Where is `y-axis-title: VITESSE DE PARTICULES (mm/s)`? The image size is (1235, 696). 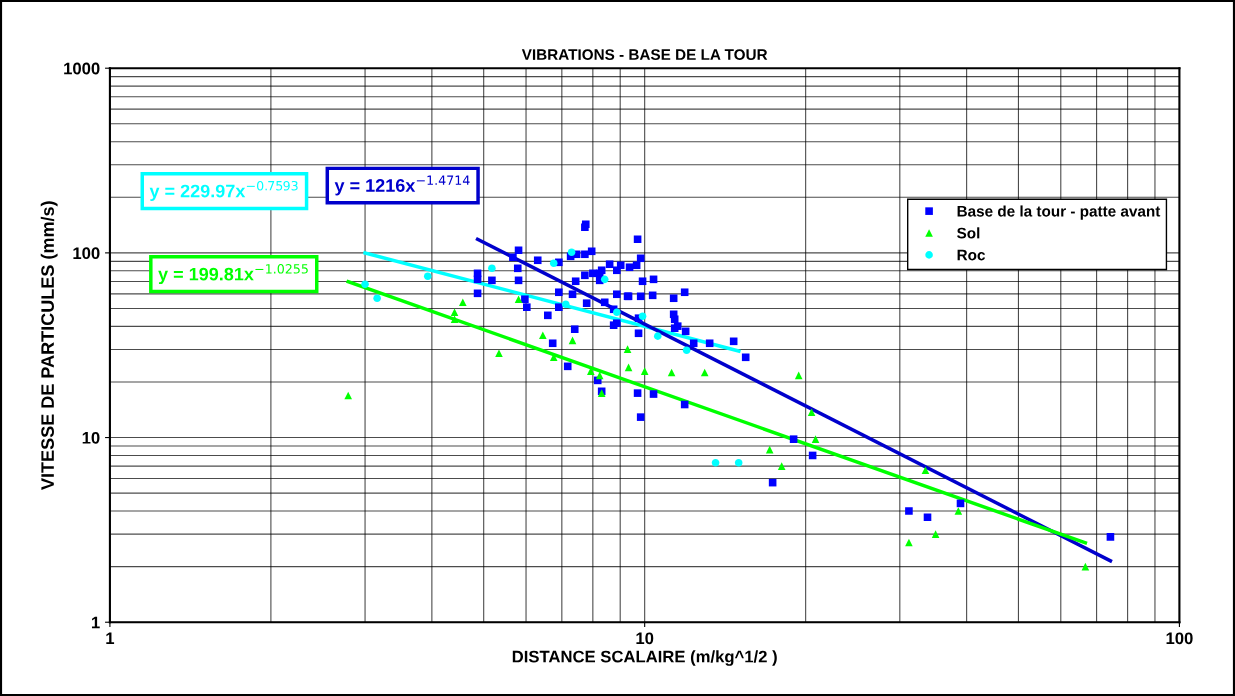
y-axis-title: VITESSE DE PARTICULES (mm/s) is located at coordinates (49, 345).